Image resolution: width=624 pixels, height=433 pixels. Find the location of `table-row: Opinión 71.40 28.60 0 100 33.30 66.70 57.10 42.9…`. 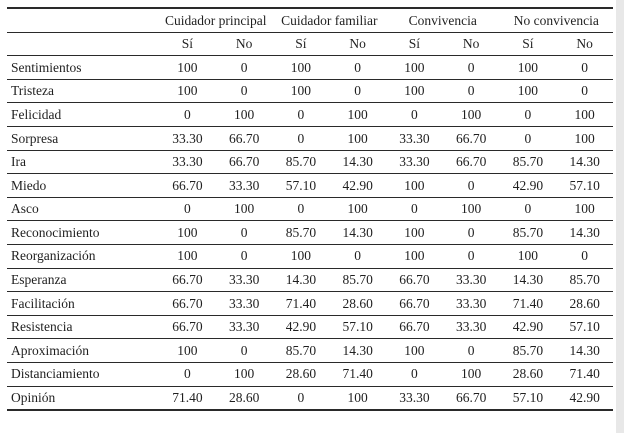

table-row: Opinión 71.40 28.60 0 100 33.30 66.70 57.10 42.9… is located at coordinates (310, 398).